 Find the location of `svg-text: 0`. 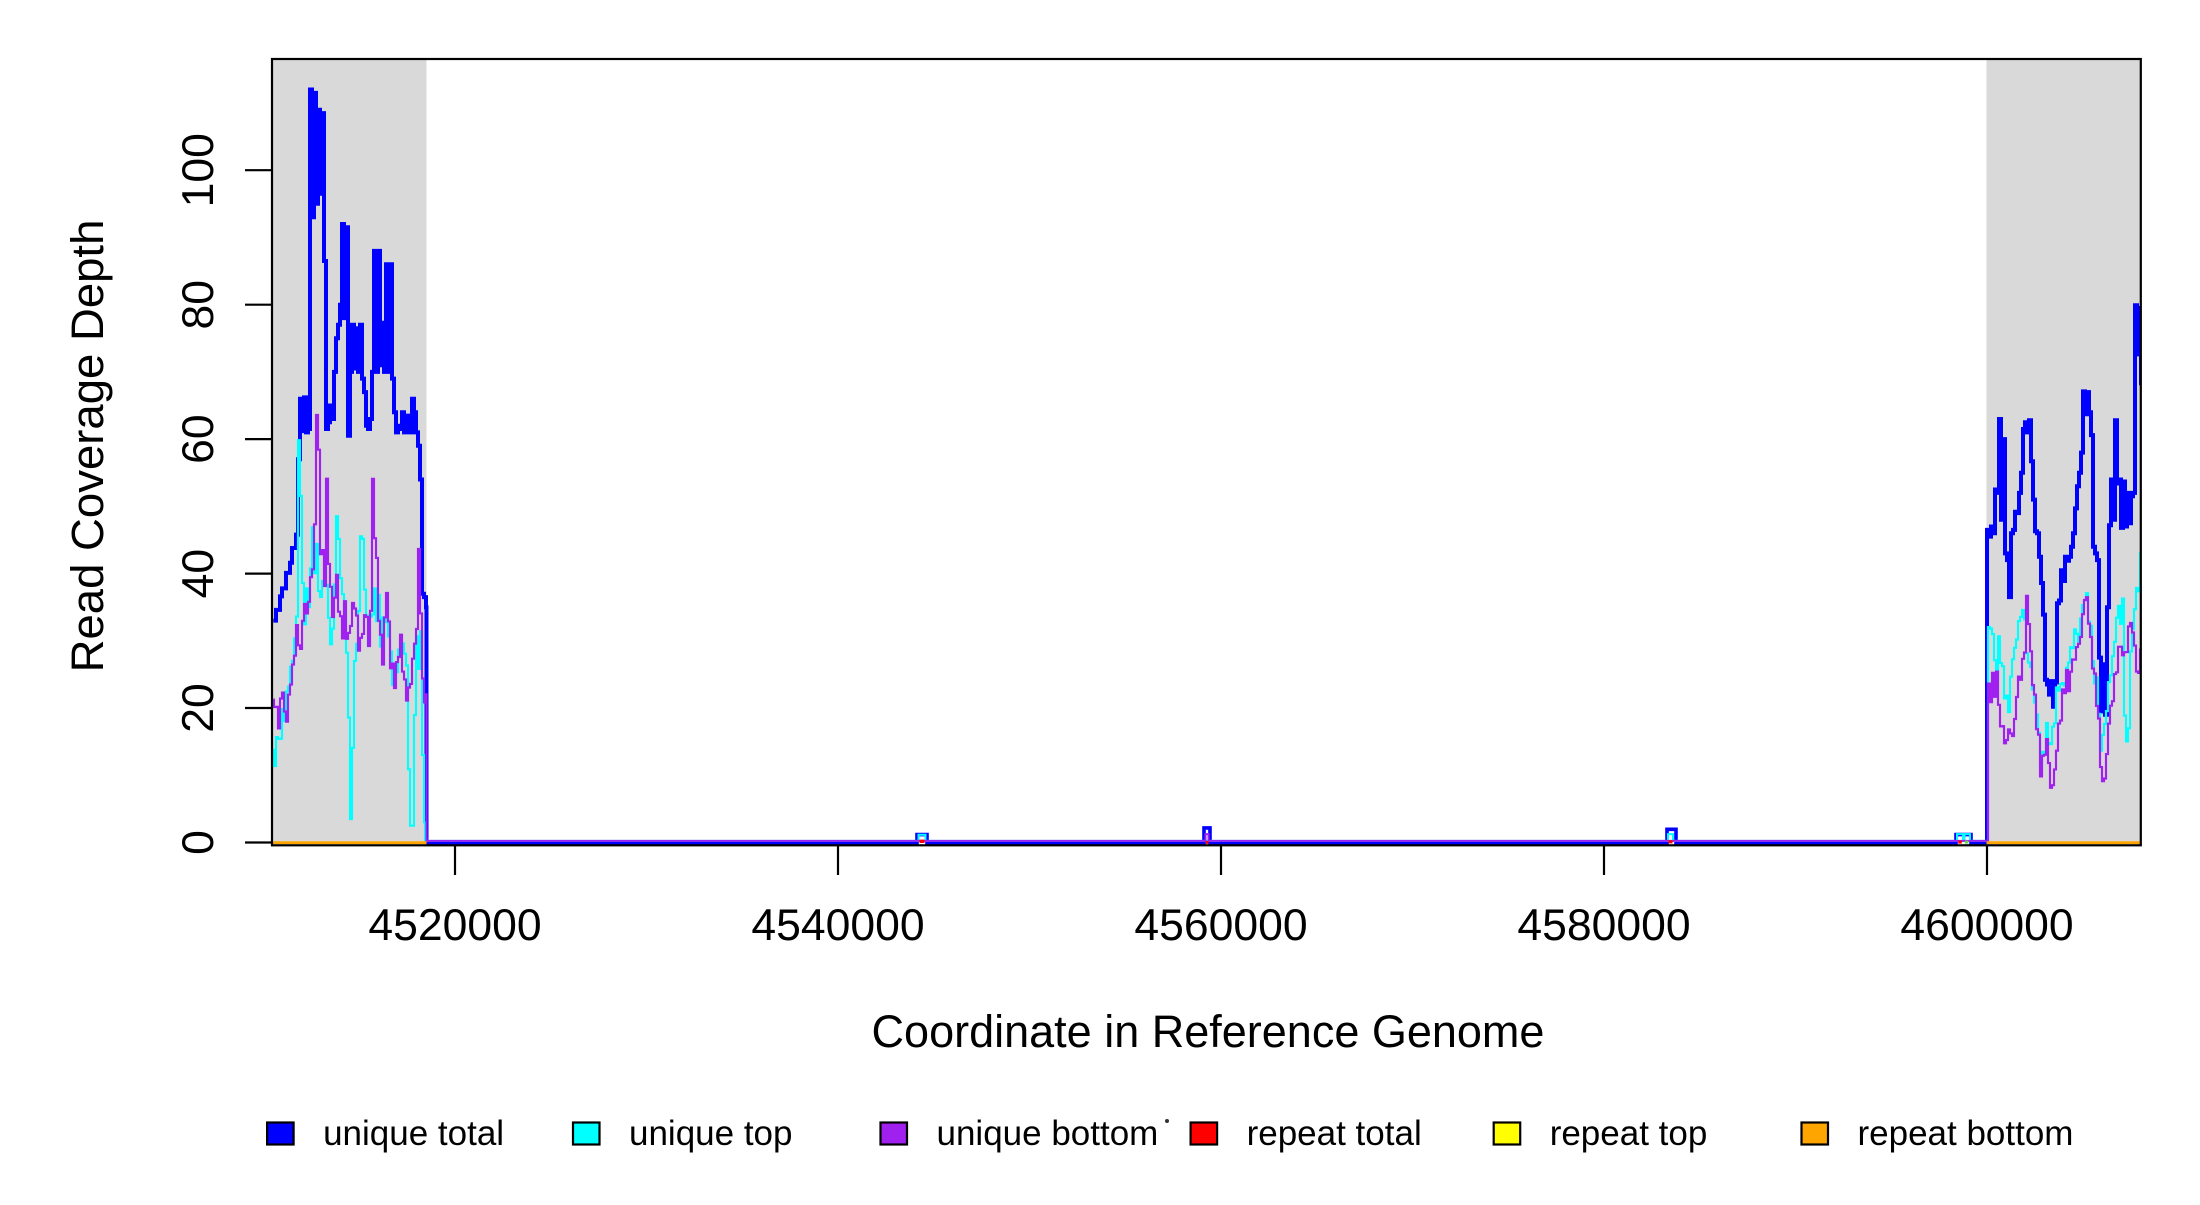

svg-text: 0 is located at coordinates (198, 842).